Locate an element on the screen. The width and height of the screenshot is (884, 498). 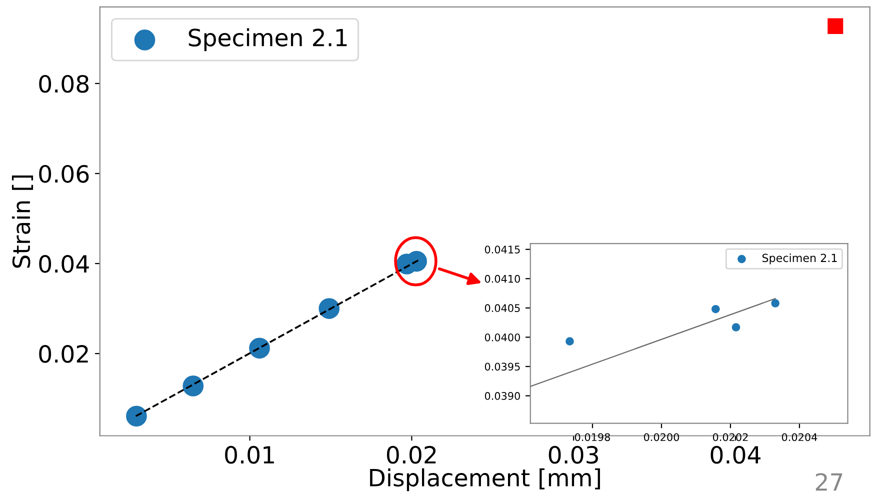
y-tick-label: 0.0415 is located at coordinates (502, 250).